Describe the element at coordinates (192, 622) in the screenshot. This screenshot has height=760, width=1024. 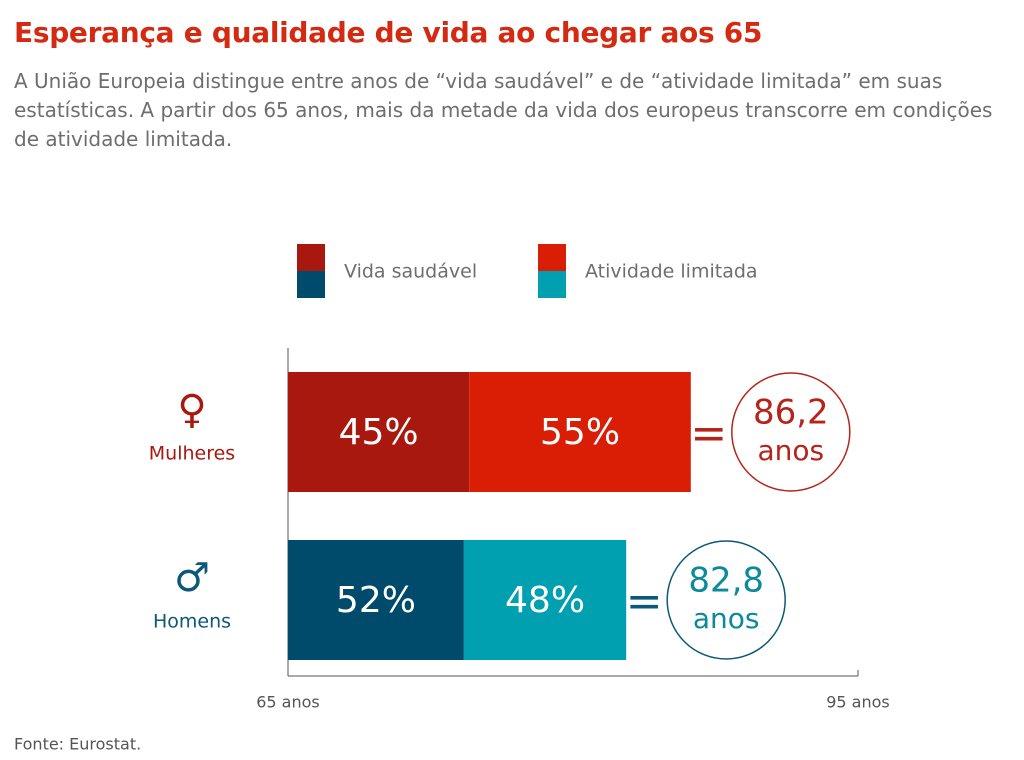
I see `category-label: Homens` at that location.